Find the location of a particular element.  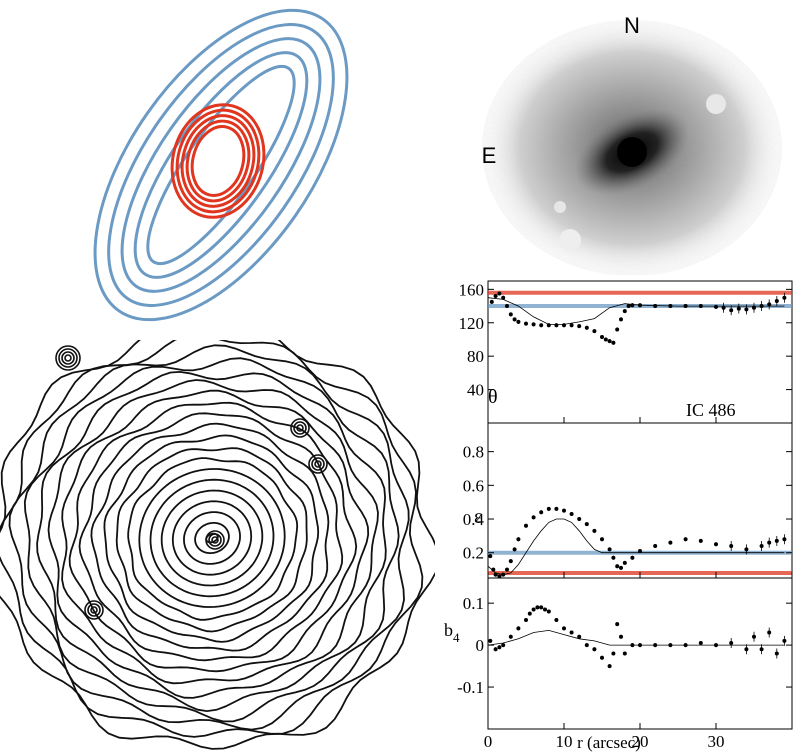

y-tick-label: 0.6 is located at coordinates (473, 485).